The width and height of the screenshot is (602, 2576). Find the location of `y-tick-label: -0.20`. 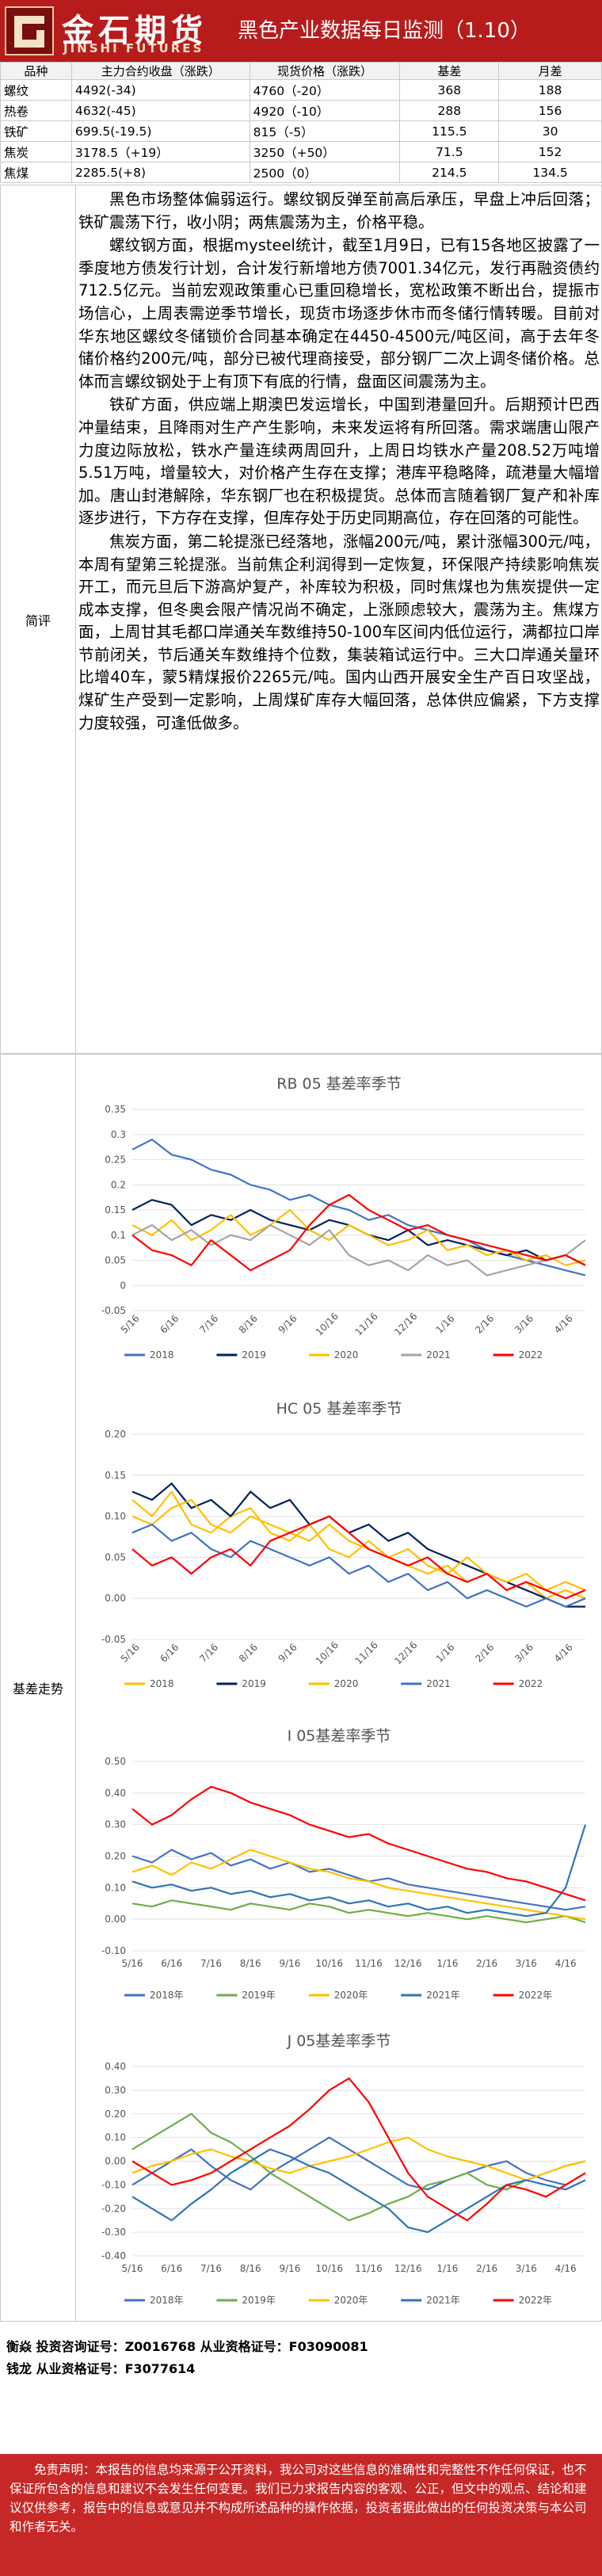

y-tick-label: -0.20 is located at coordinates (114, 2208).